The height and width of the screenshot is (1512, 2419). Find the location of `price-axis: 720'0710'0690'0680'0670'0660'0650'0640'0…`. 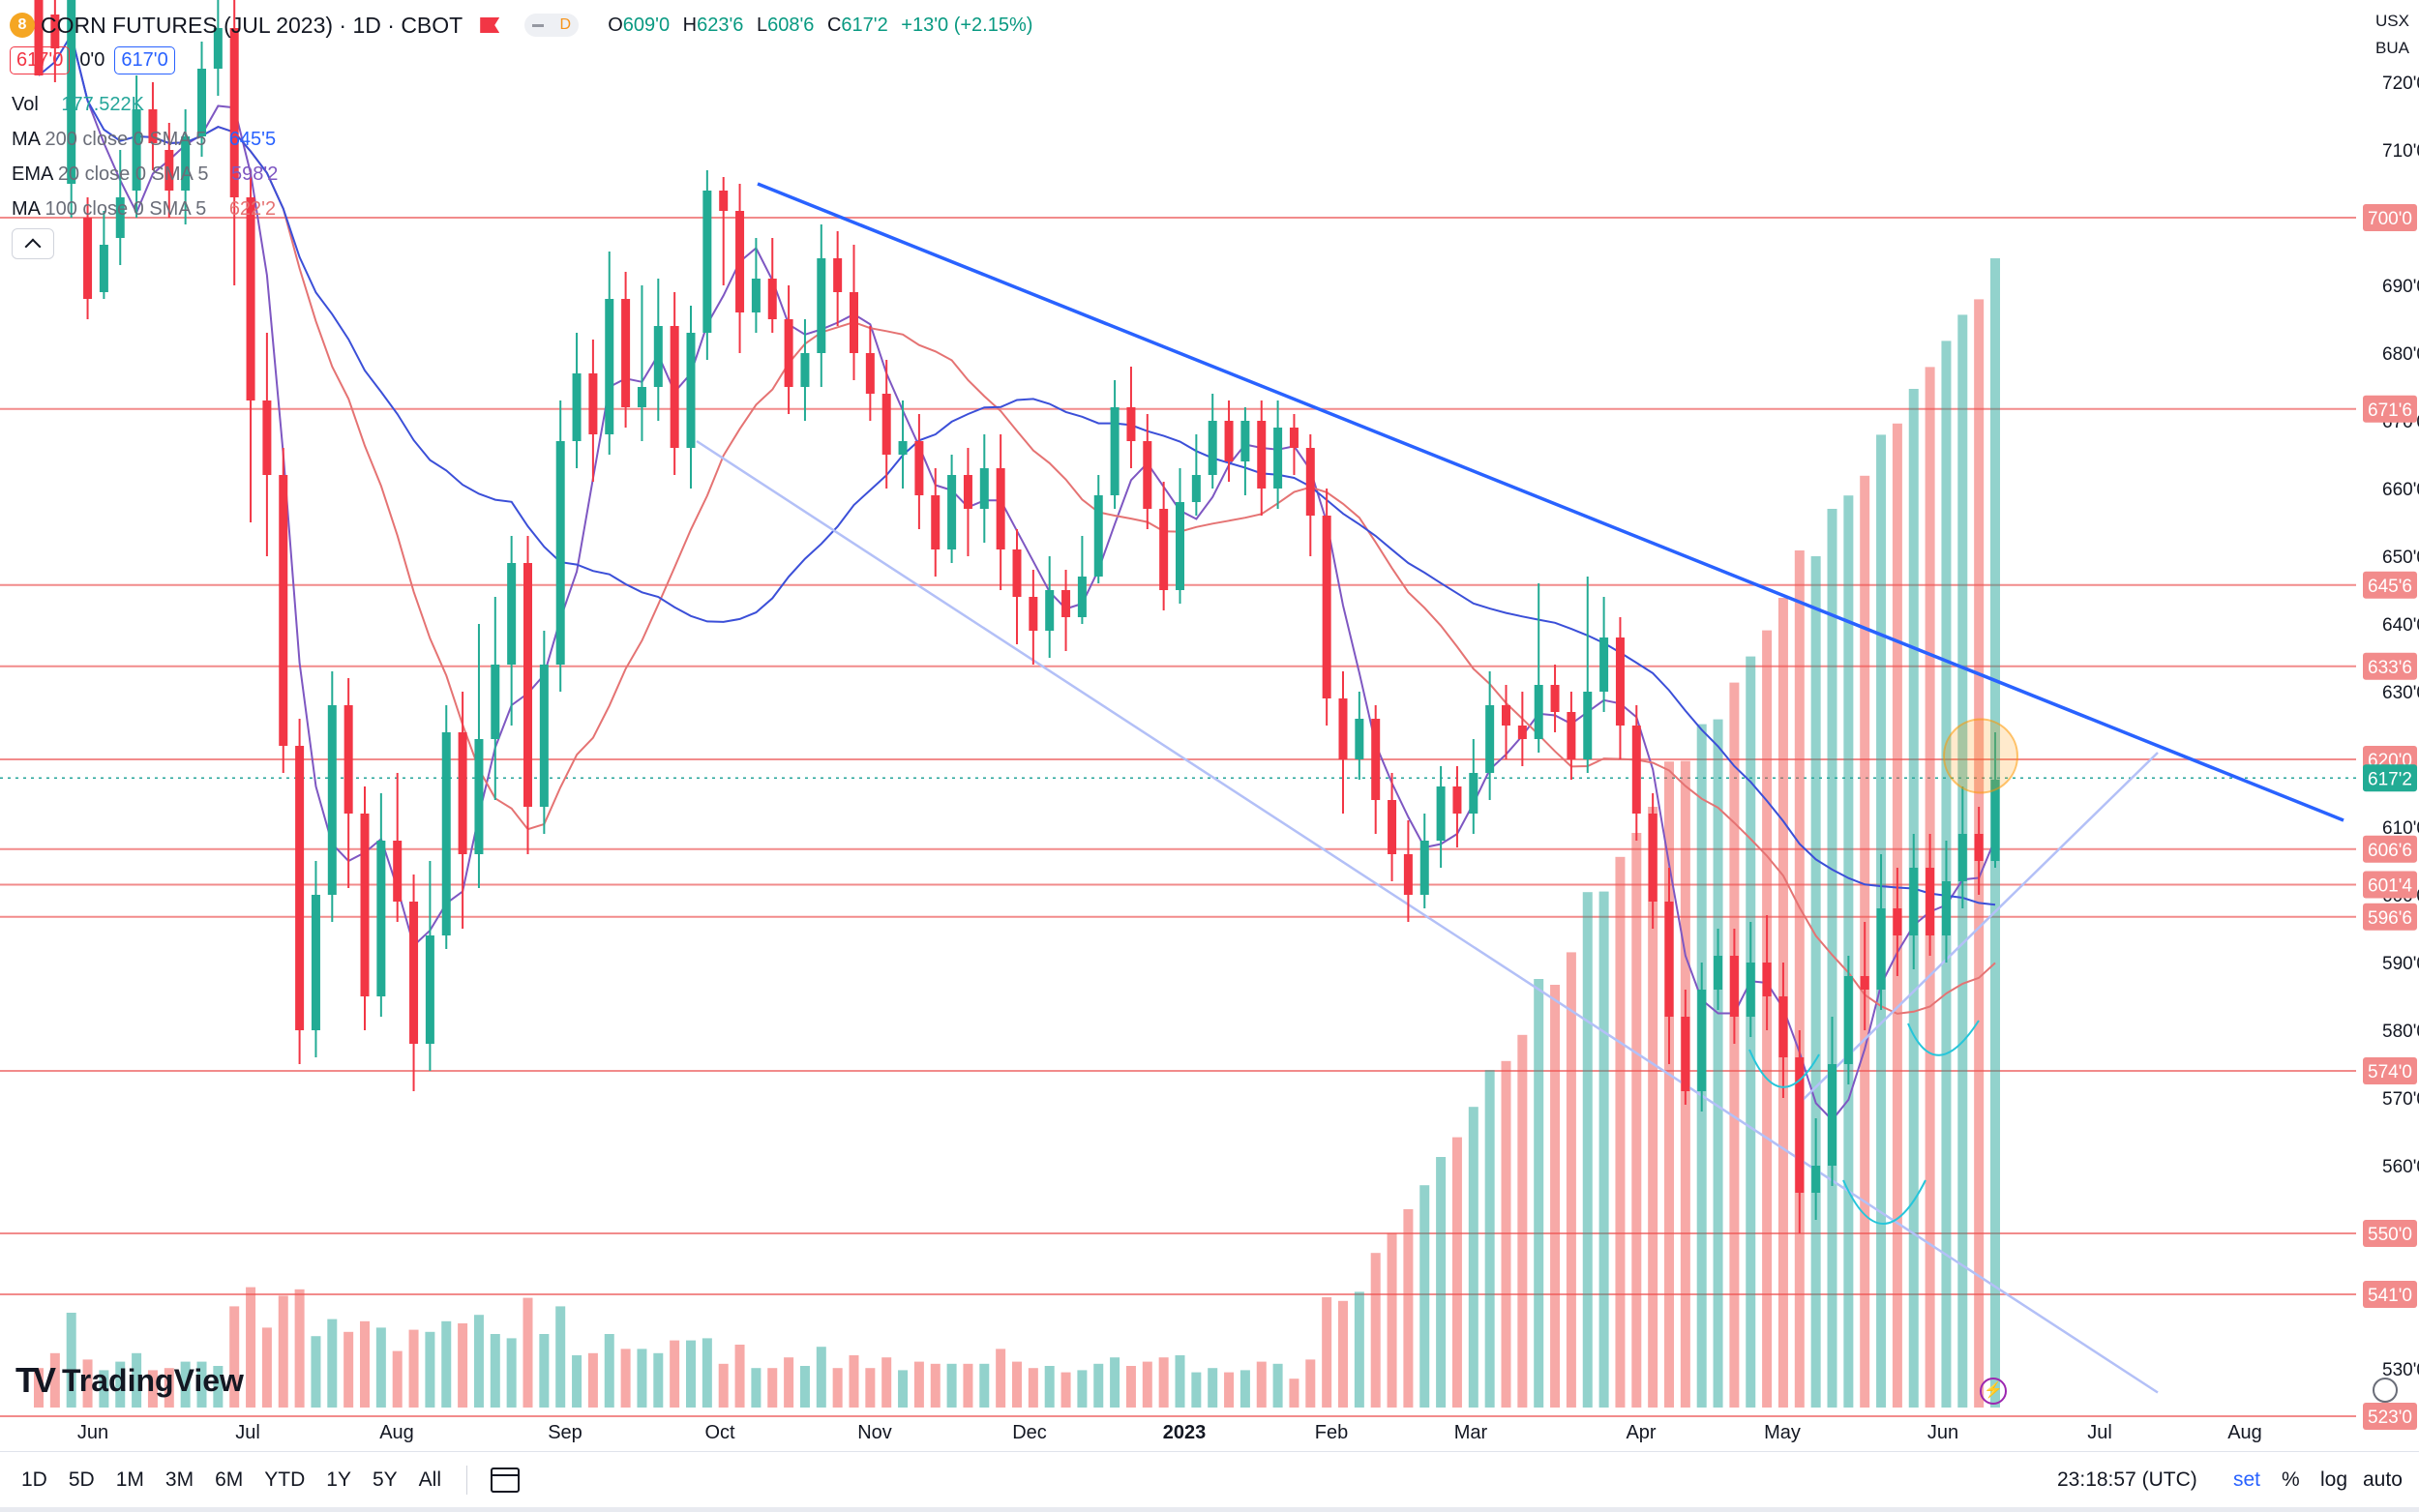

price-axis: 720'0710'0690'0680'0670'0660'0650'0640'0… is located at coordinates (2391, 752).